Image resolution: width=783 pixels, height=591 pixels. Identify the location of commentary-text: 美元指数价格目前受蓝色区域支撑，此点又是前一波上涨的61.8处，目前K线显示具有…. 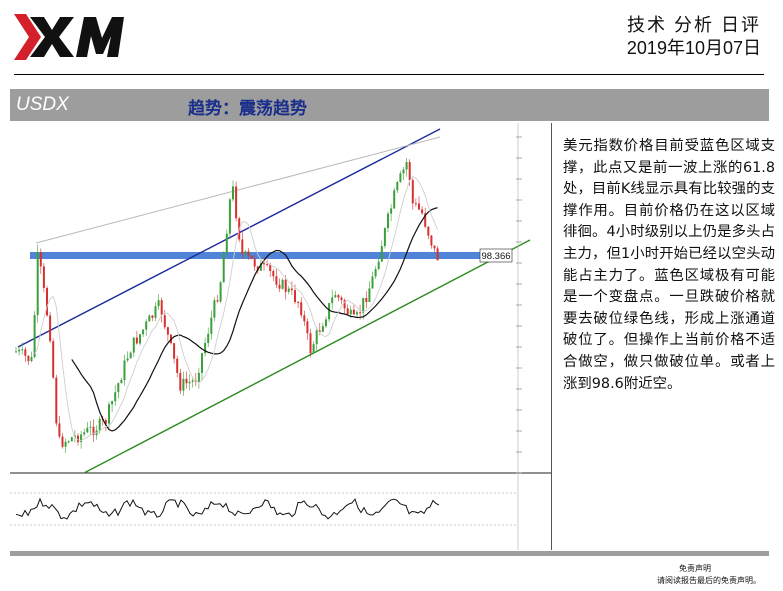
(669, 265).